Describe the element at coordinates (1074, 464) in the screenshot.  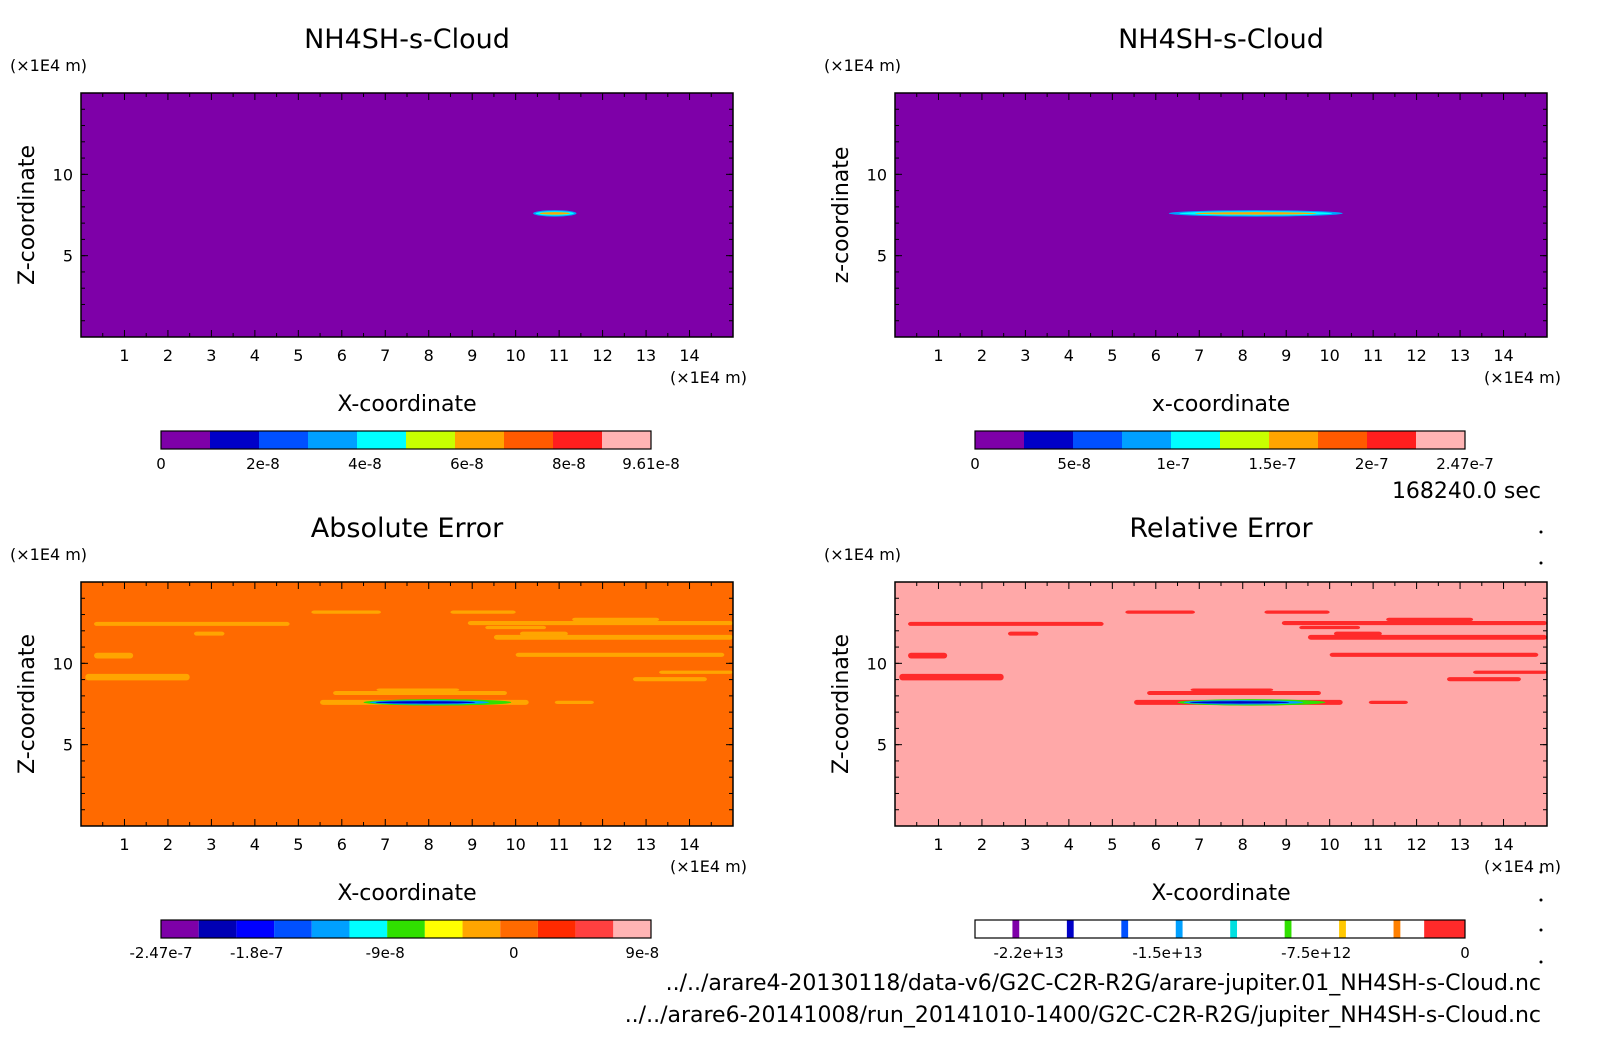
I see `colorbar-tick-label: 5e-8` at that location.